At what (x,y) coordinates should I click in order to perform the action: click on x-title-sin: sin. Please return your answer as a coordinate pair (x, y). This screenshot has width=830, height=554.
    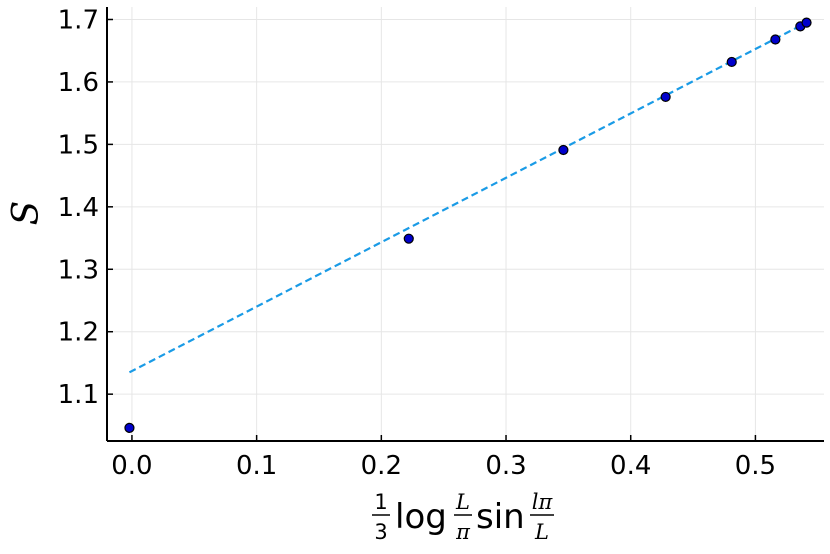
    Looking at the image, I should click on (500, 517).